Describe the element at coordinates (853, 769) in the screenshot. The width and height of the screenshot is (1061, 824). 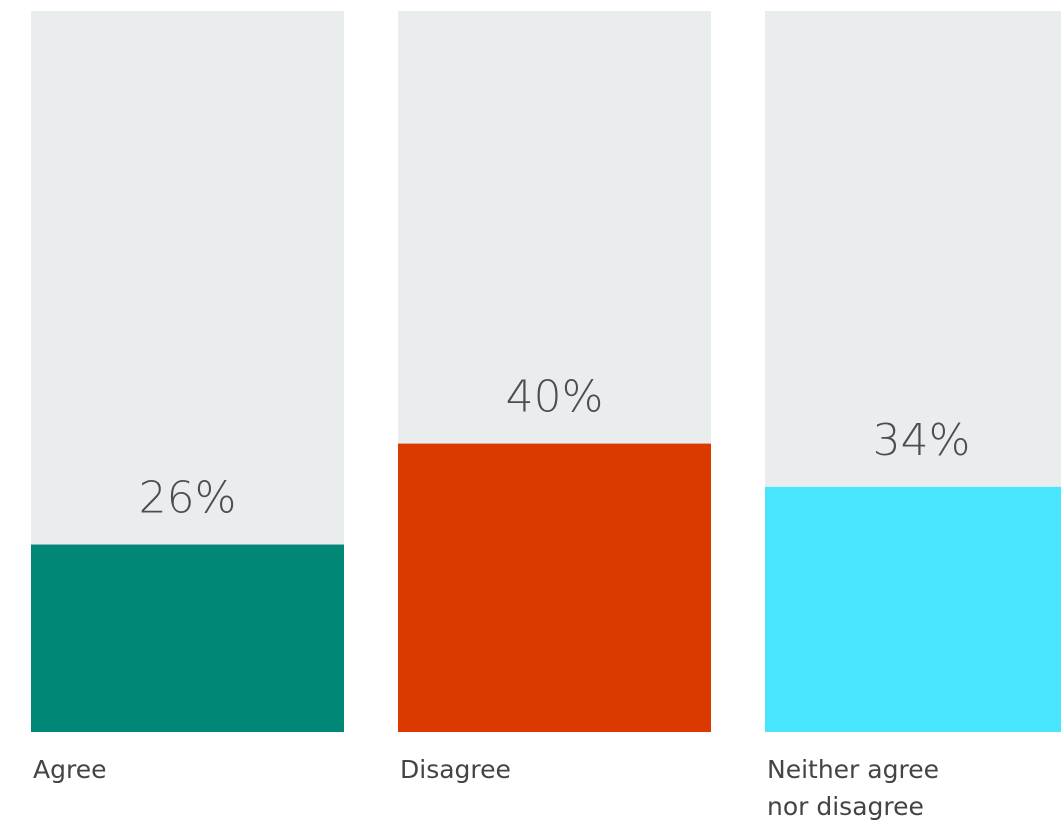
I see `category-label-line: Neither agree` at that location.